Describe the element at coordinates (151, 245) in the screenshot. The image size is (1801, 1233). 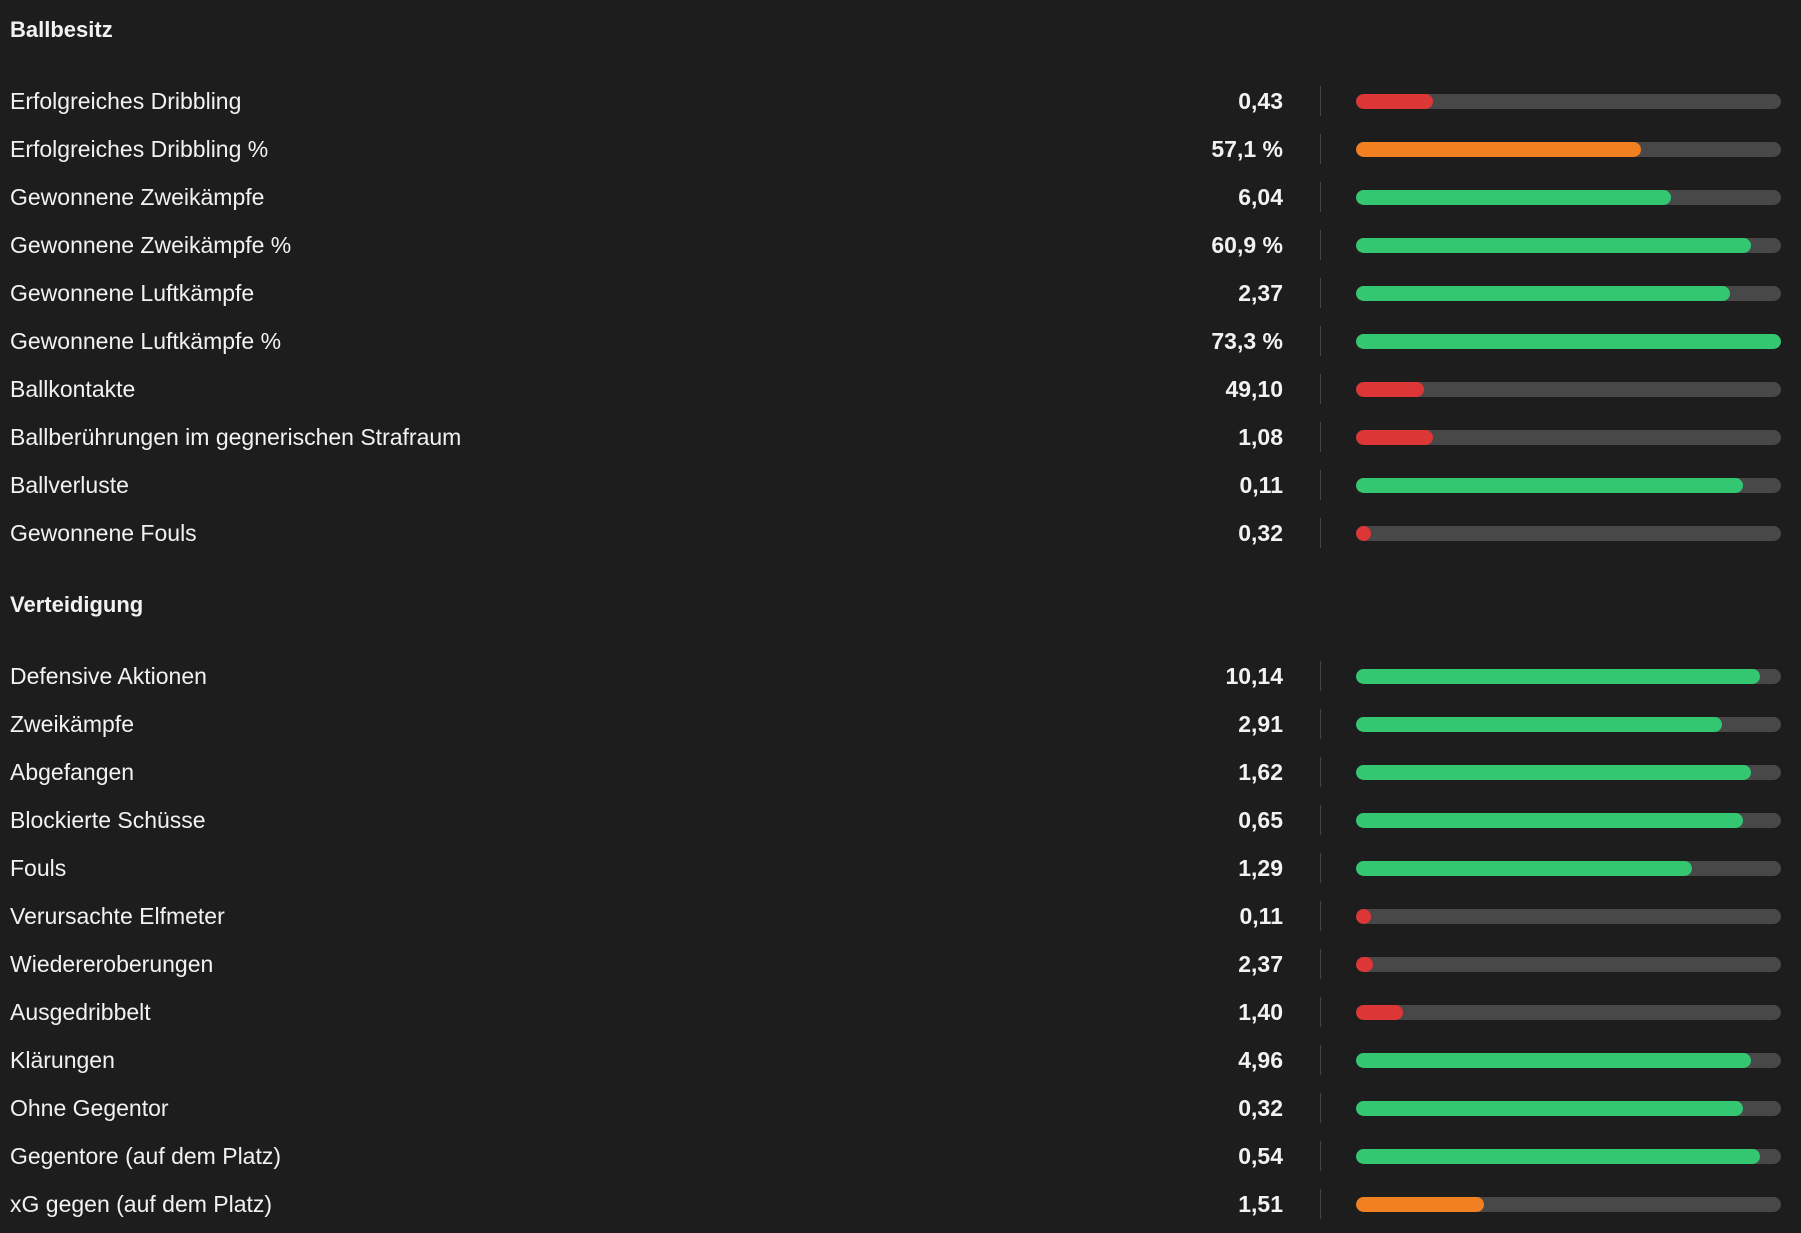
I see `stat-label: Gewonnene Zweikämpfe %` at that location.